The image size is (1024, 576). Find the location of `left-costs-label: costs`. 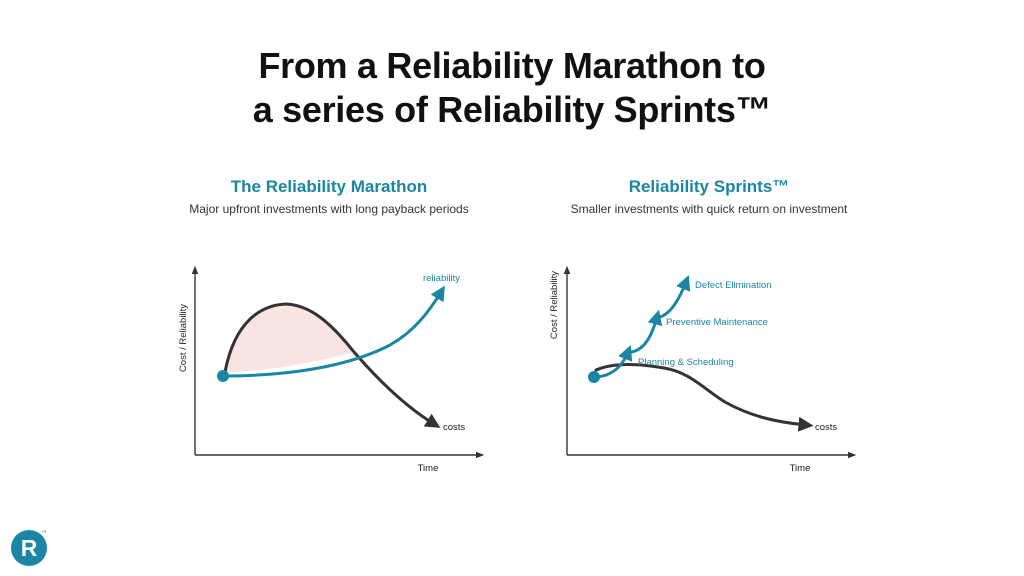

left-costs-label: costs is located at coordinates (454, 427).